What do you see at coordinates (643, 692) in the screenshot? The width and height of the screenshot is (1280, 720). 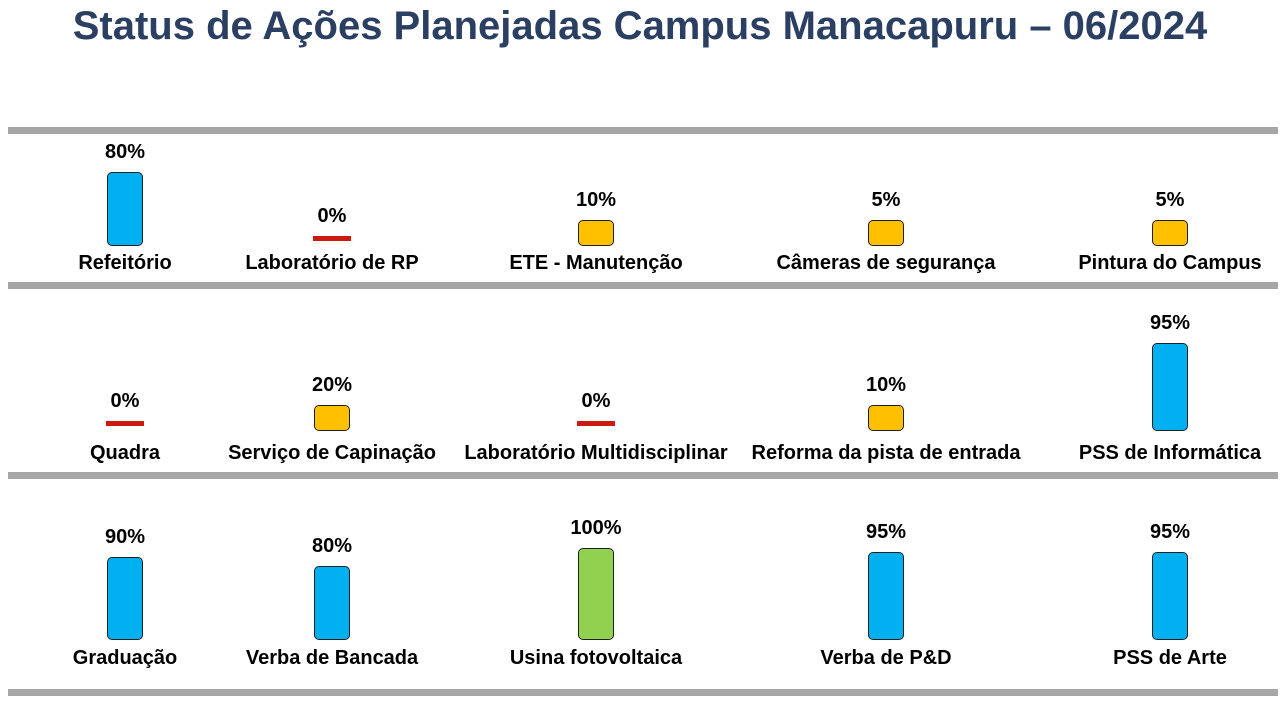 I see `divider-bottom` at bounding box center [643, 692].